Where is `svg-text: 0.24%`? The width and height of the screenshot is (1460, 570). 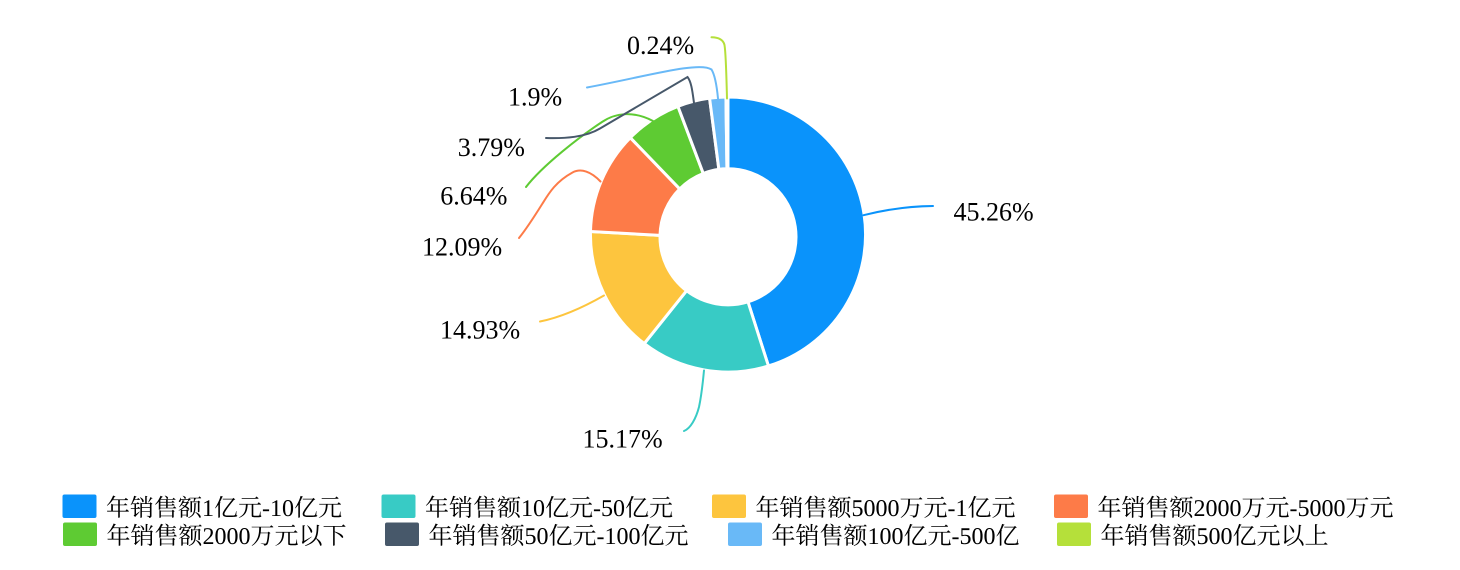
svg-text: 0.24% is located at coordinates (660, 45).